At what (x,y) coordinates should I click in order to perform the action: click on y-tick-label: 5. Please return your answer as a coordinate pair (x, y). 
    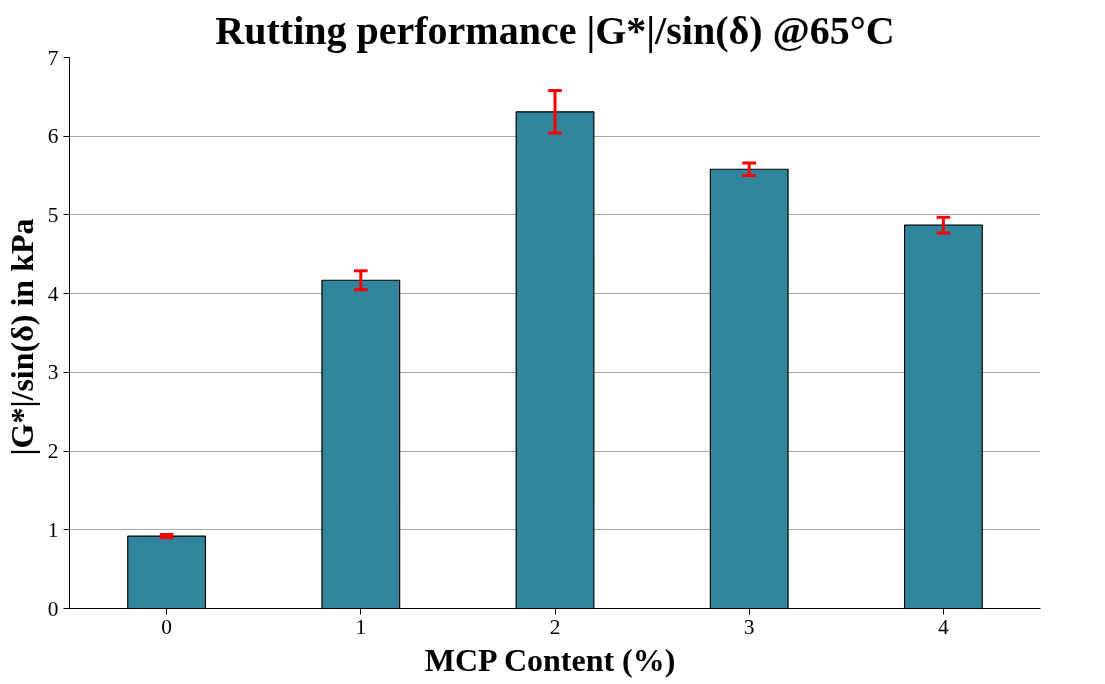
    Looking at the image, I should click on (53, 214).